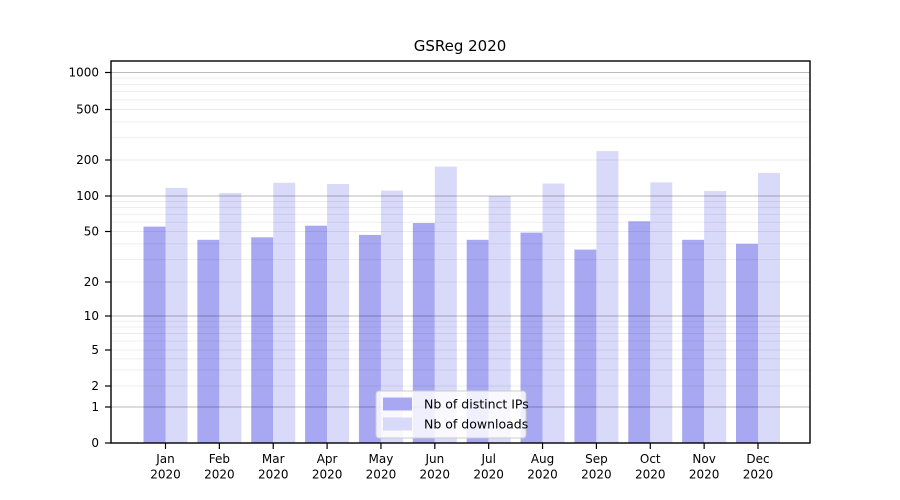 Image resolution: width=900 pixels, height=500 pixels. What do you see at coordinates (391, 316) in the screenshot?
I see `bar-nb-of-downloads-may-2020` at bounding box center [391, 316].